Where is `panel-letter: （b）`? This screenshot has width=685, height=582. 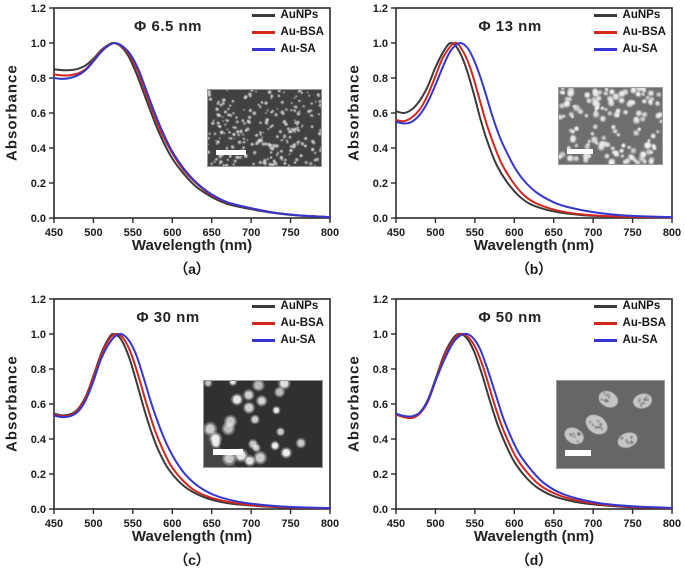 panel-letter: （b） is located at coordinates (534, 269).